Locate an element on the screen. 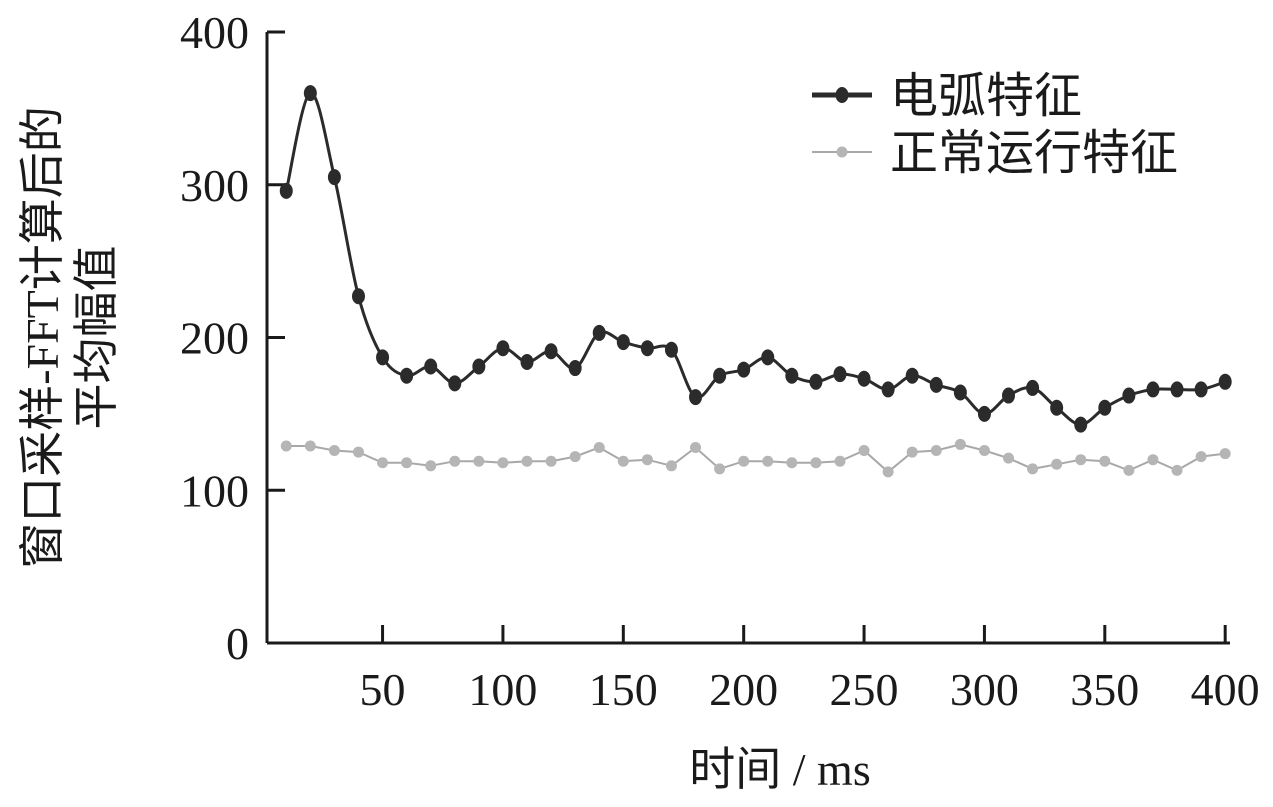  x-tick-label: 350 is located at coordinates (1104, 689).